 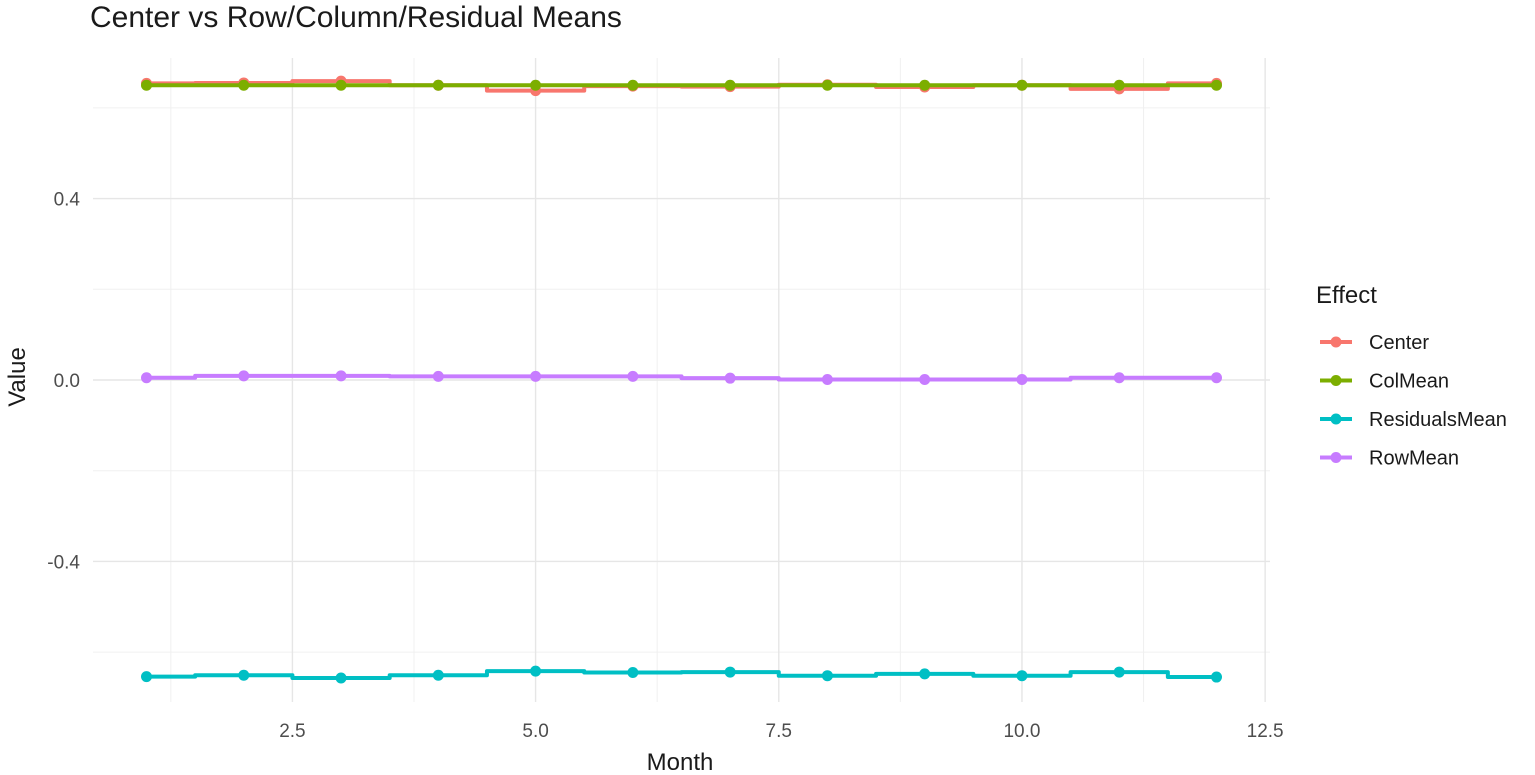 I want to click on legend-item-rowmean: RowMean, so click(x=1389, y=459).